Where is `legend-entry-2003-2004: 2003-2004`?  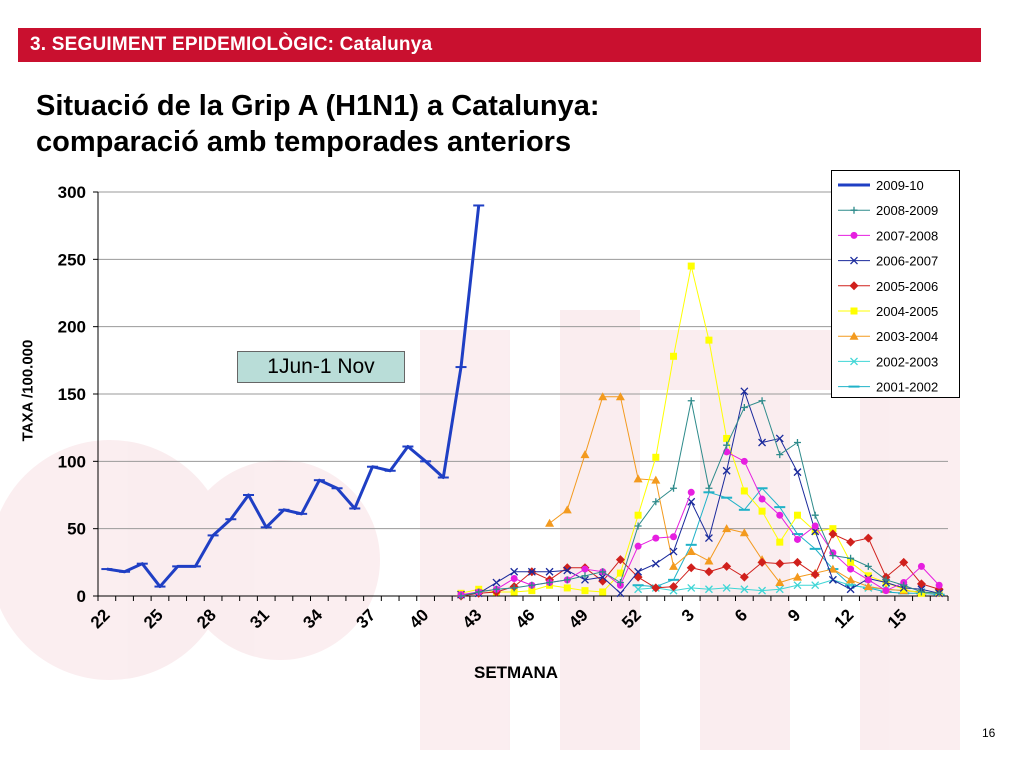
legend-entry-2003-2004: 2003-2004 is located at coordinates (888, 336).